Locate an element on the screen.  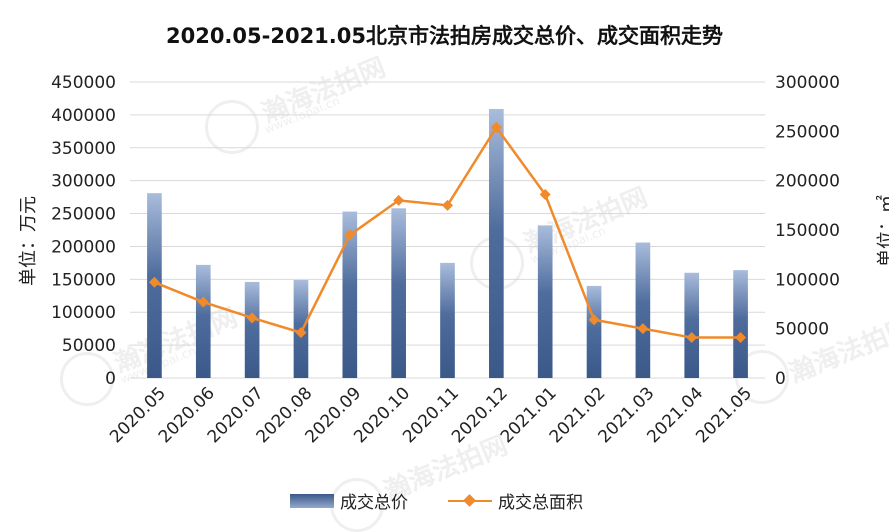
y2-tick-label: 300000 is located at coordinates (807, 83).